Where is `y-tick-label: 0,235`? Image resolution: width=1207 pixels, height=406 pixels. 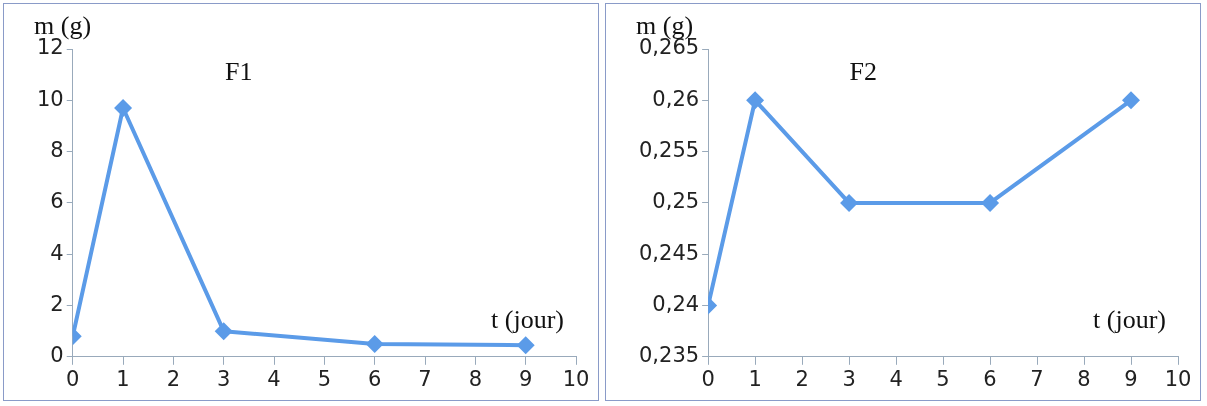
y-tick-label: 0,235 is located at coordinates (669, 355).